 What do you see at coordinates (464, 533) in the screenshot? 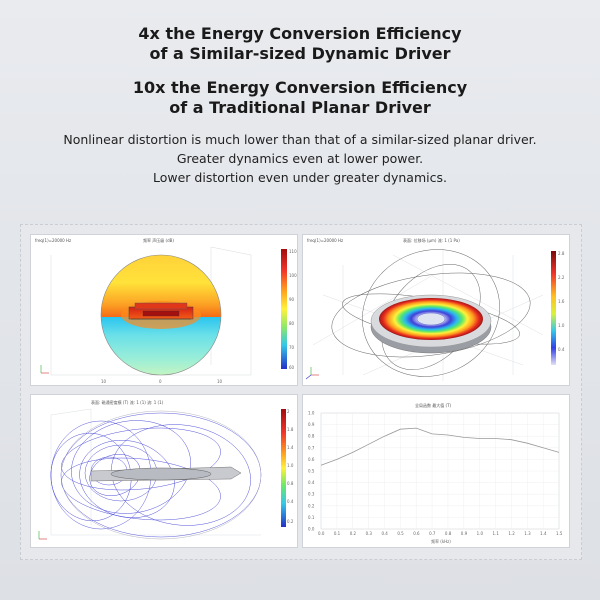
I see `x-tick-label: 0.9` at bounding box center [464, 533].